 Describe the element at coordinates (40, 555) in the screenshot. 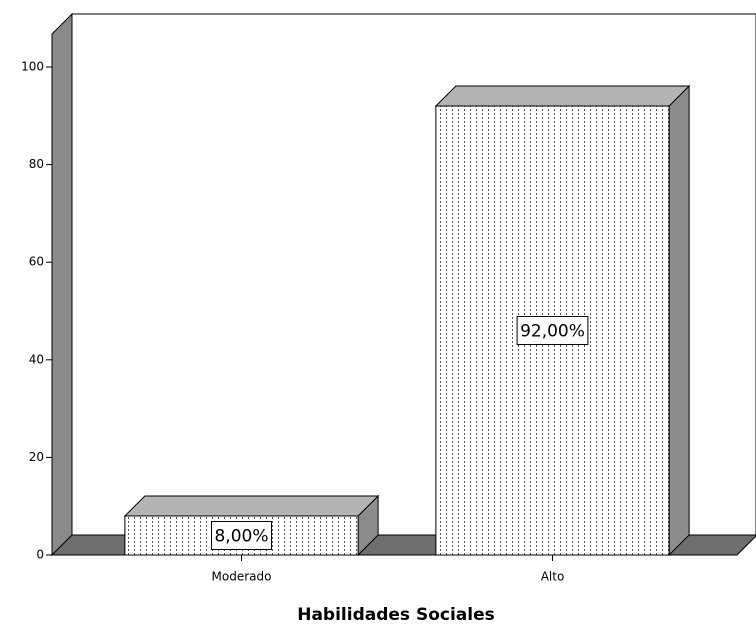

I see `y-tick-label: 0` at that location.